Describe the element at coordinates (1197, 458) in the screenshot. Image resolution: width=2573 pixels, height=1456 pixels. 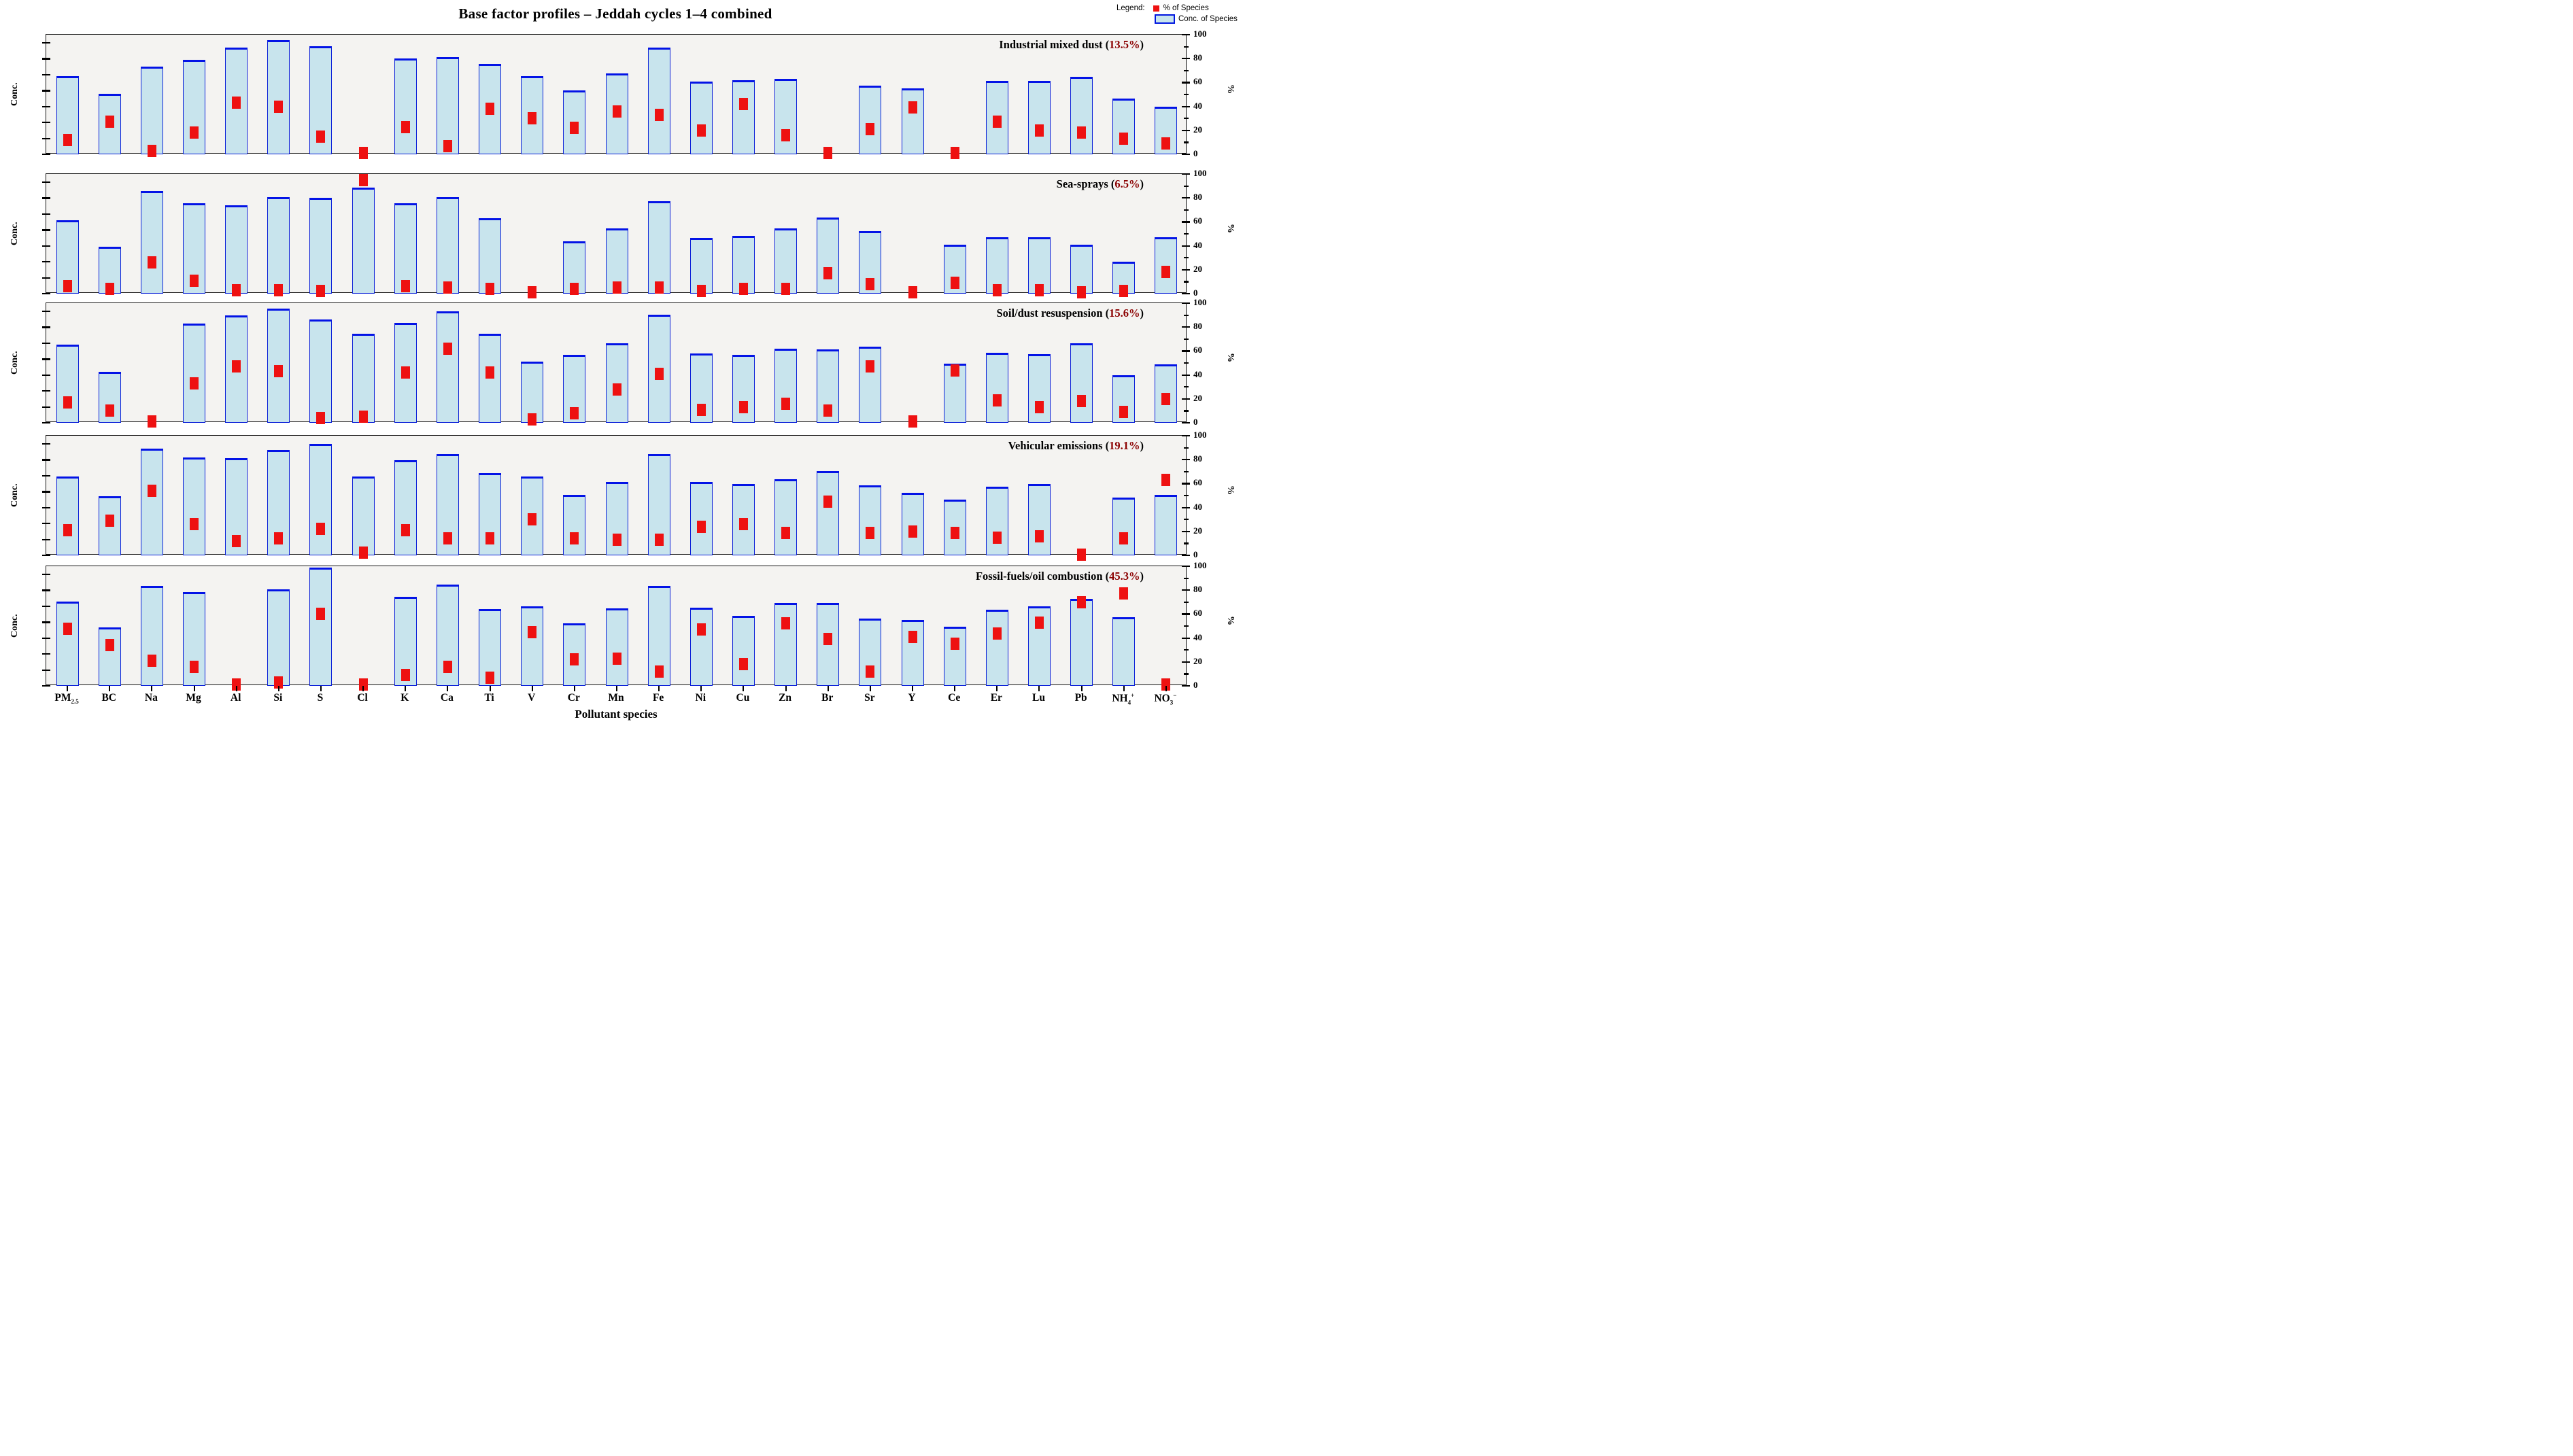
I see `right-tick-label: 80` at that location.